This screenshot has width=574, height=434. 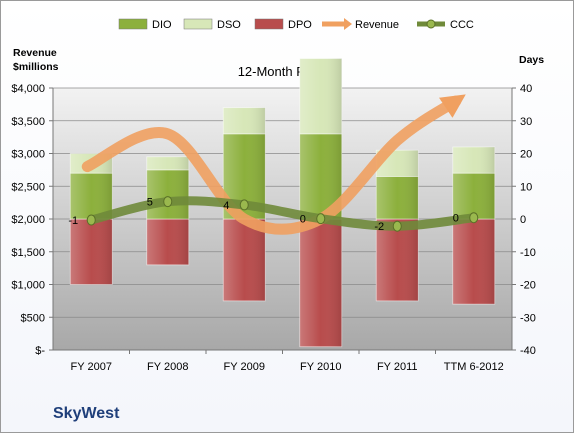 I want to click on legend-label: DPO, so click(x=300, y=25).